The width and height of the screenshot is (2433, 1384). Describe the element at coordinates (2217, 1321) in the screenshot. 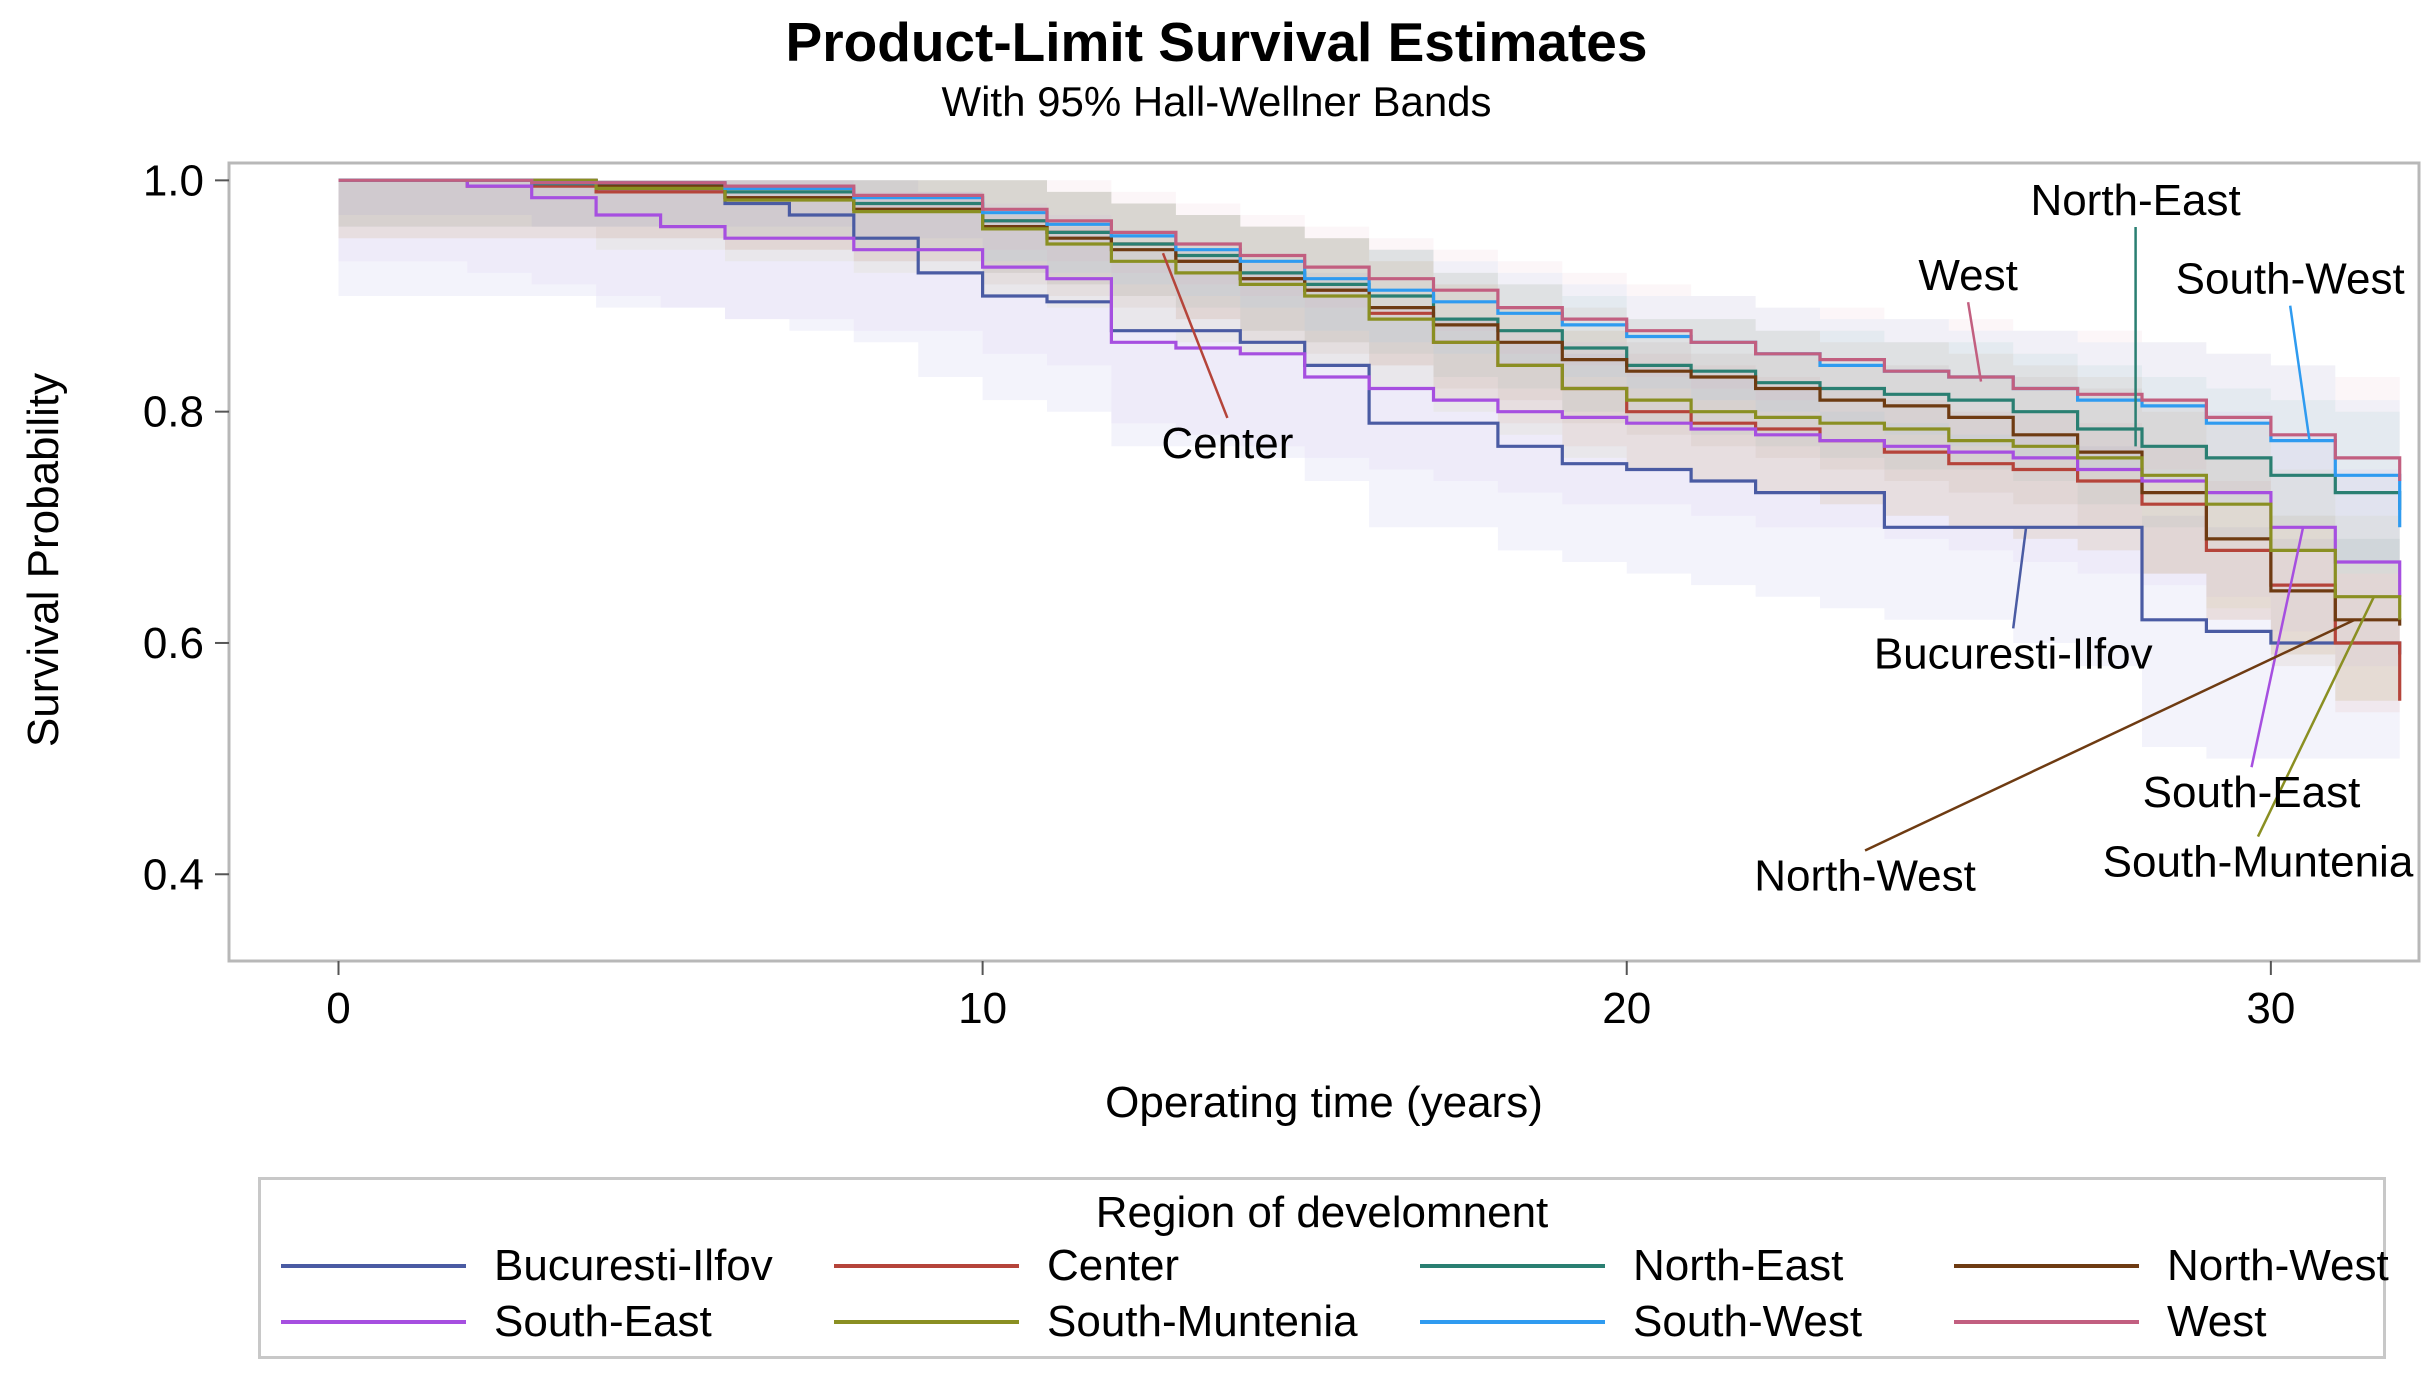

I see `legend-label: West` at that location.